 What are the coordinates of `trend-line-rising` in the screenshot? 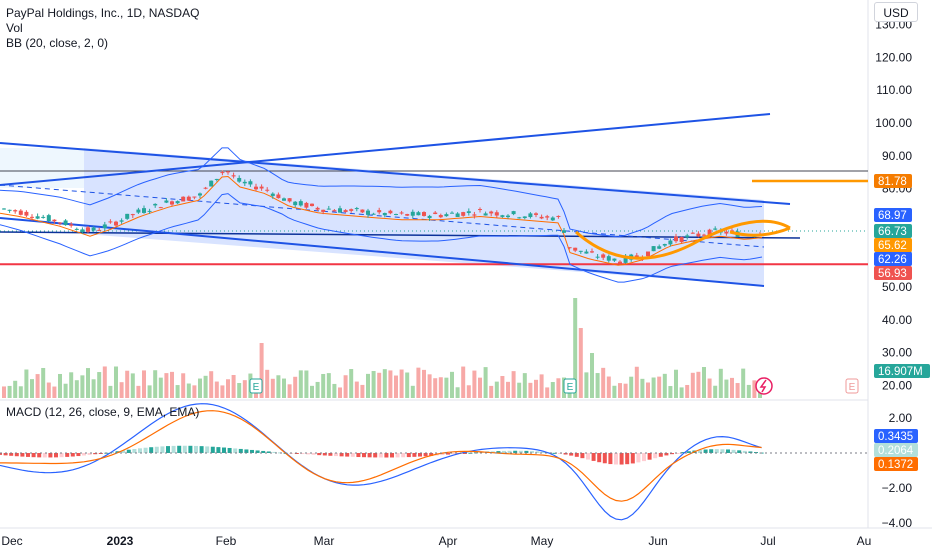 It's located at (385, 149).